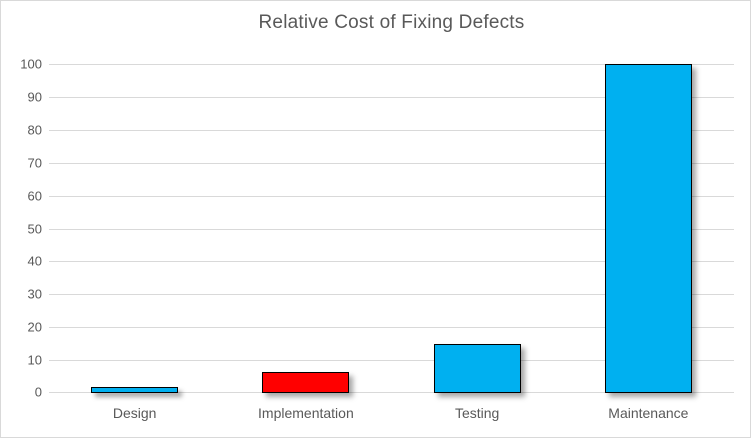 This screenshot has height=438, width=751. Describe the element at coordinates (391, 22) in the screenshot. I see `chart-title: Relative Cost of Fixing Defects` at that location.